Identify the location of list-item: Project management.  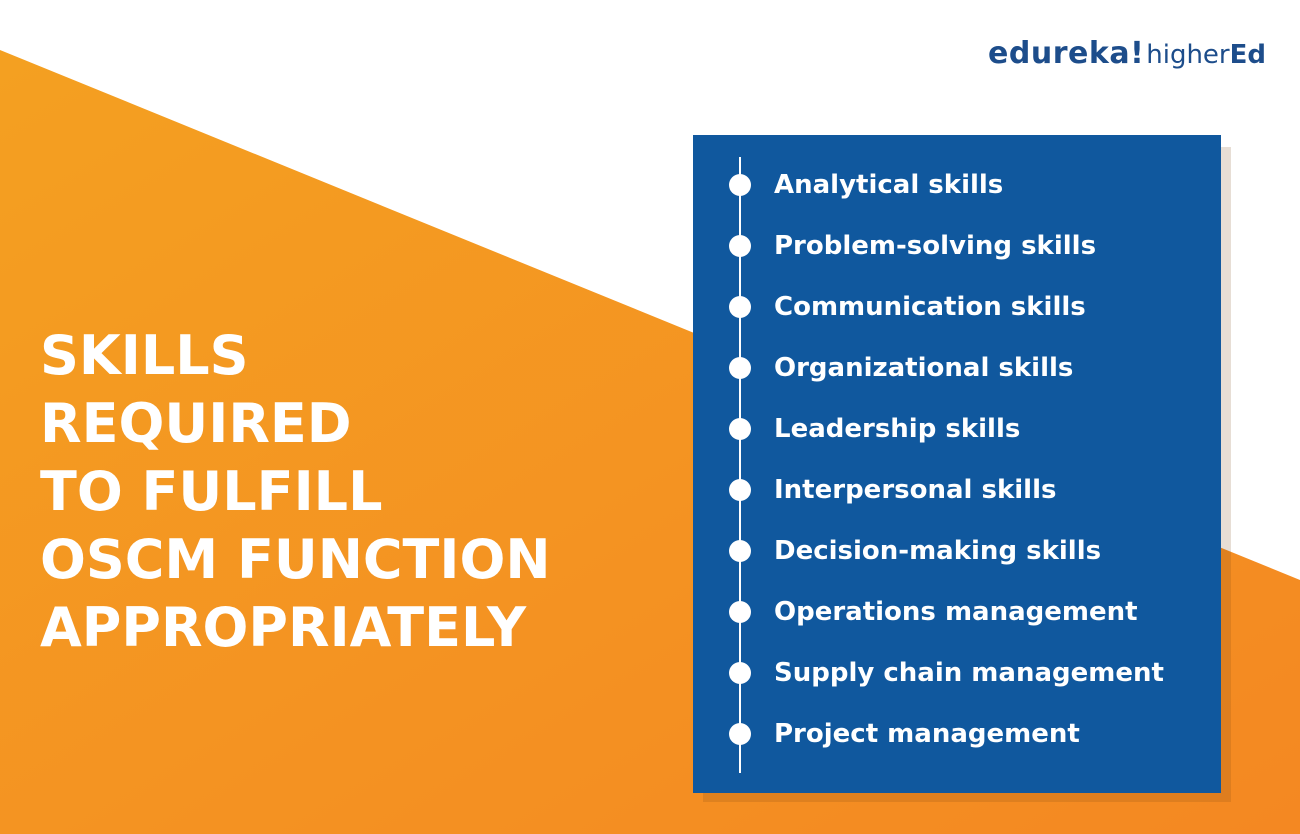
(957, 734).